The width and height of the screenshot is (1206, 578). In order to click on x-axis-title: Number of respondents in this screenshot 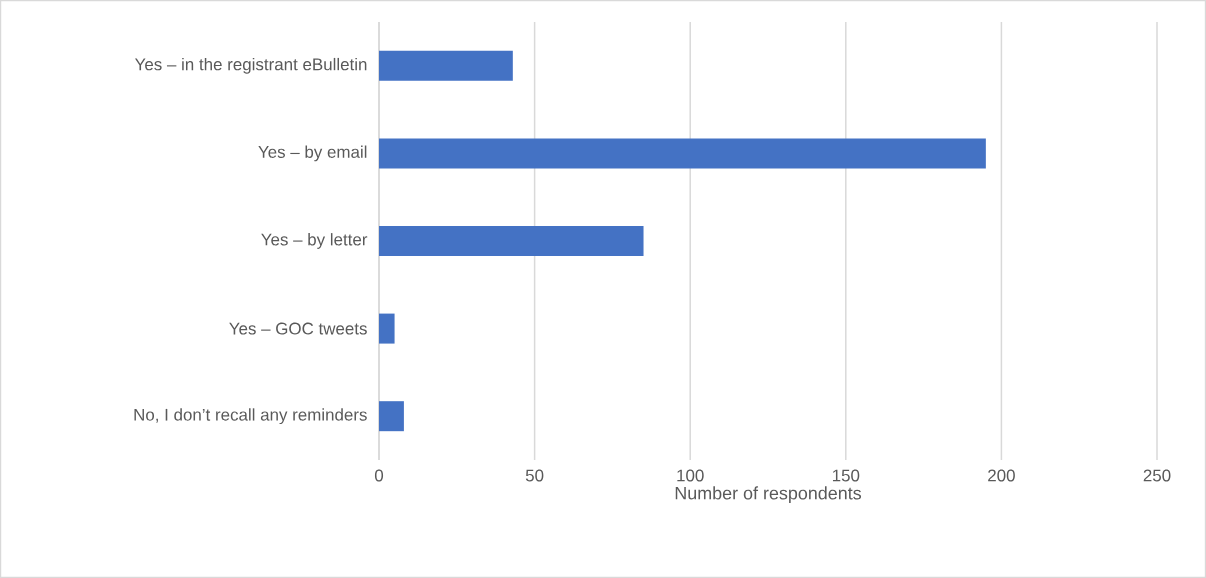, I will do `click(768, 495)`.